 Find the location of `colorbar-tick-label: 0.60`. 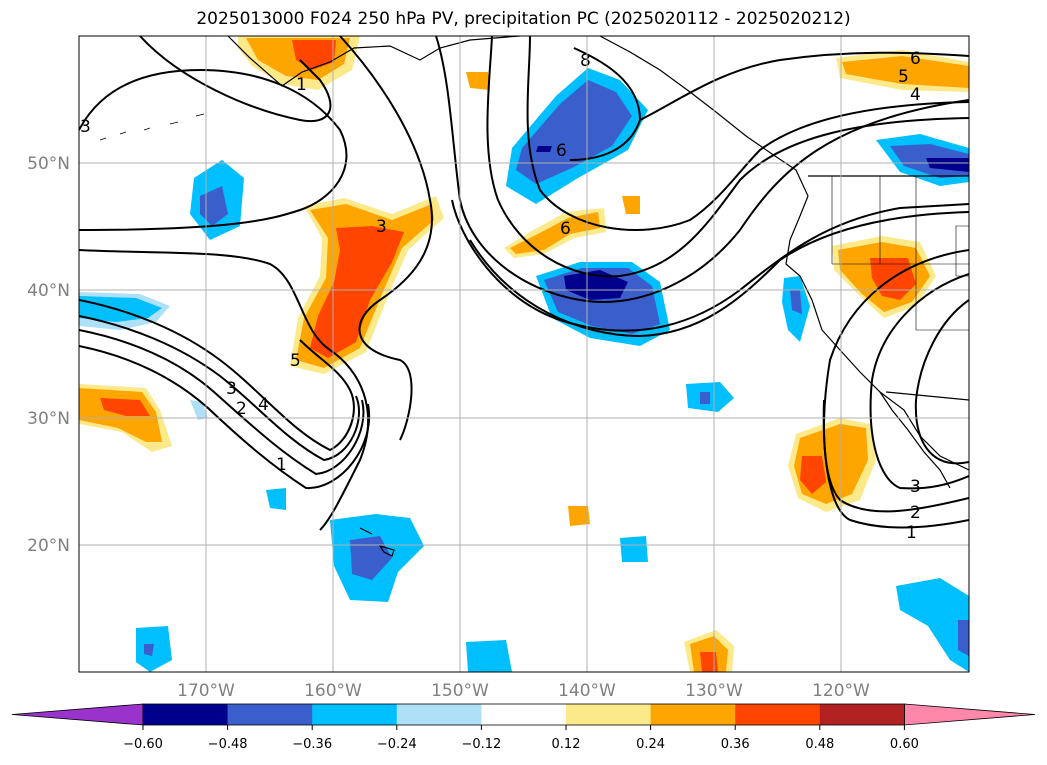

colorbar-tick-label: 0.60 is located at coordinates (904, 744).